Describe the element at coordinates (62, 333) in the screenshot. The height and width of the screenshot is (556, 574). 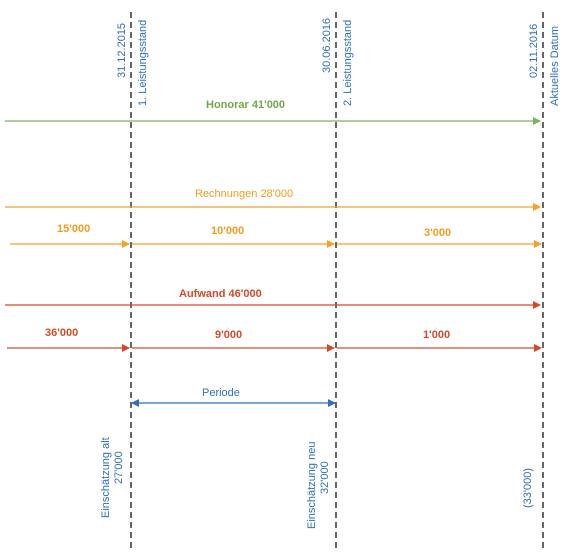
I see `aufwand-segment-1-label: 36'000` at that location.